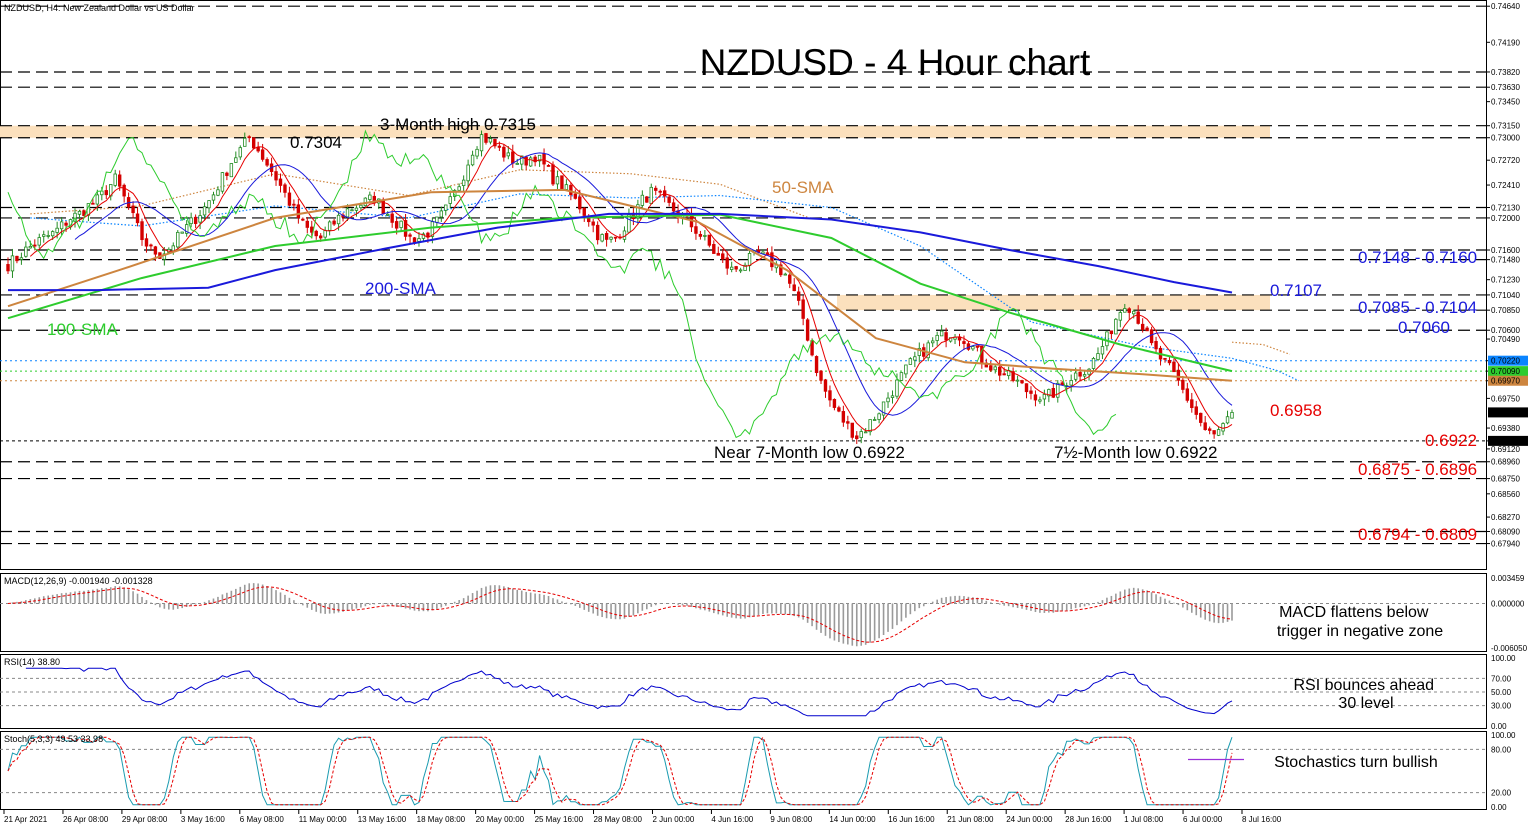  What do you see at coordinates (32, 662) in the screenshot?
I see `rsi-title: RSI(14) 38.80` at bounding box center [32, 662].